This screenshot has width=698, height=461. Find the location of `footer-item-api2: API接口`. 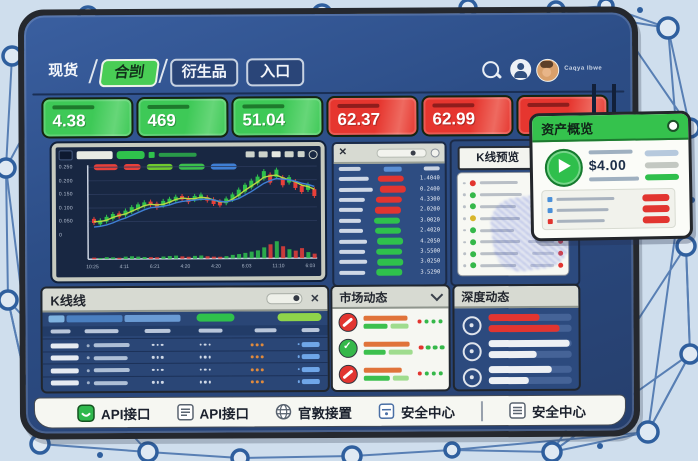

footer-item-api2: API接口 is located at coordinates (212, 412).